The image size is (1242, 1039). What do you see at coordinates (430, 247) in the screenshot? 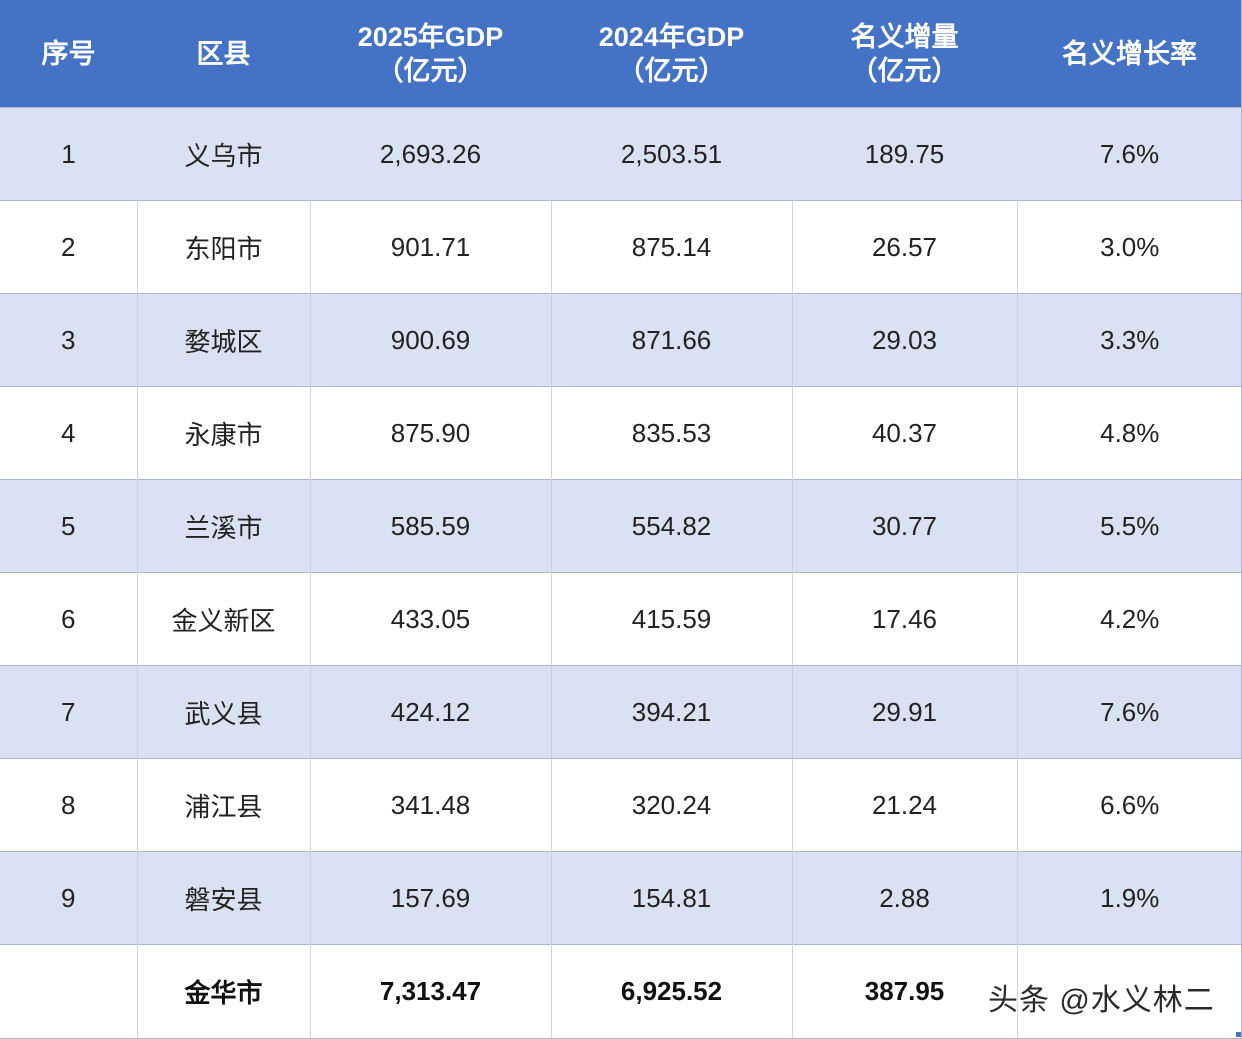
I see `cell-gdp2025: 901.71` at bounding box center [430, 247].